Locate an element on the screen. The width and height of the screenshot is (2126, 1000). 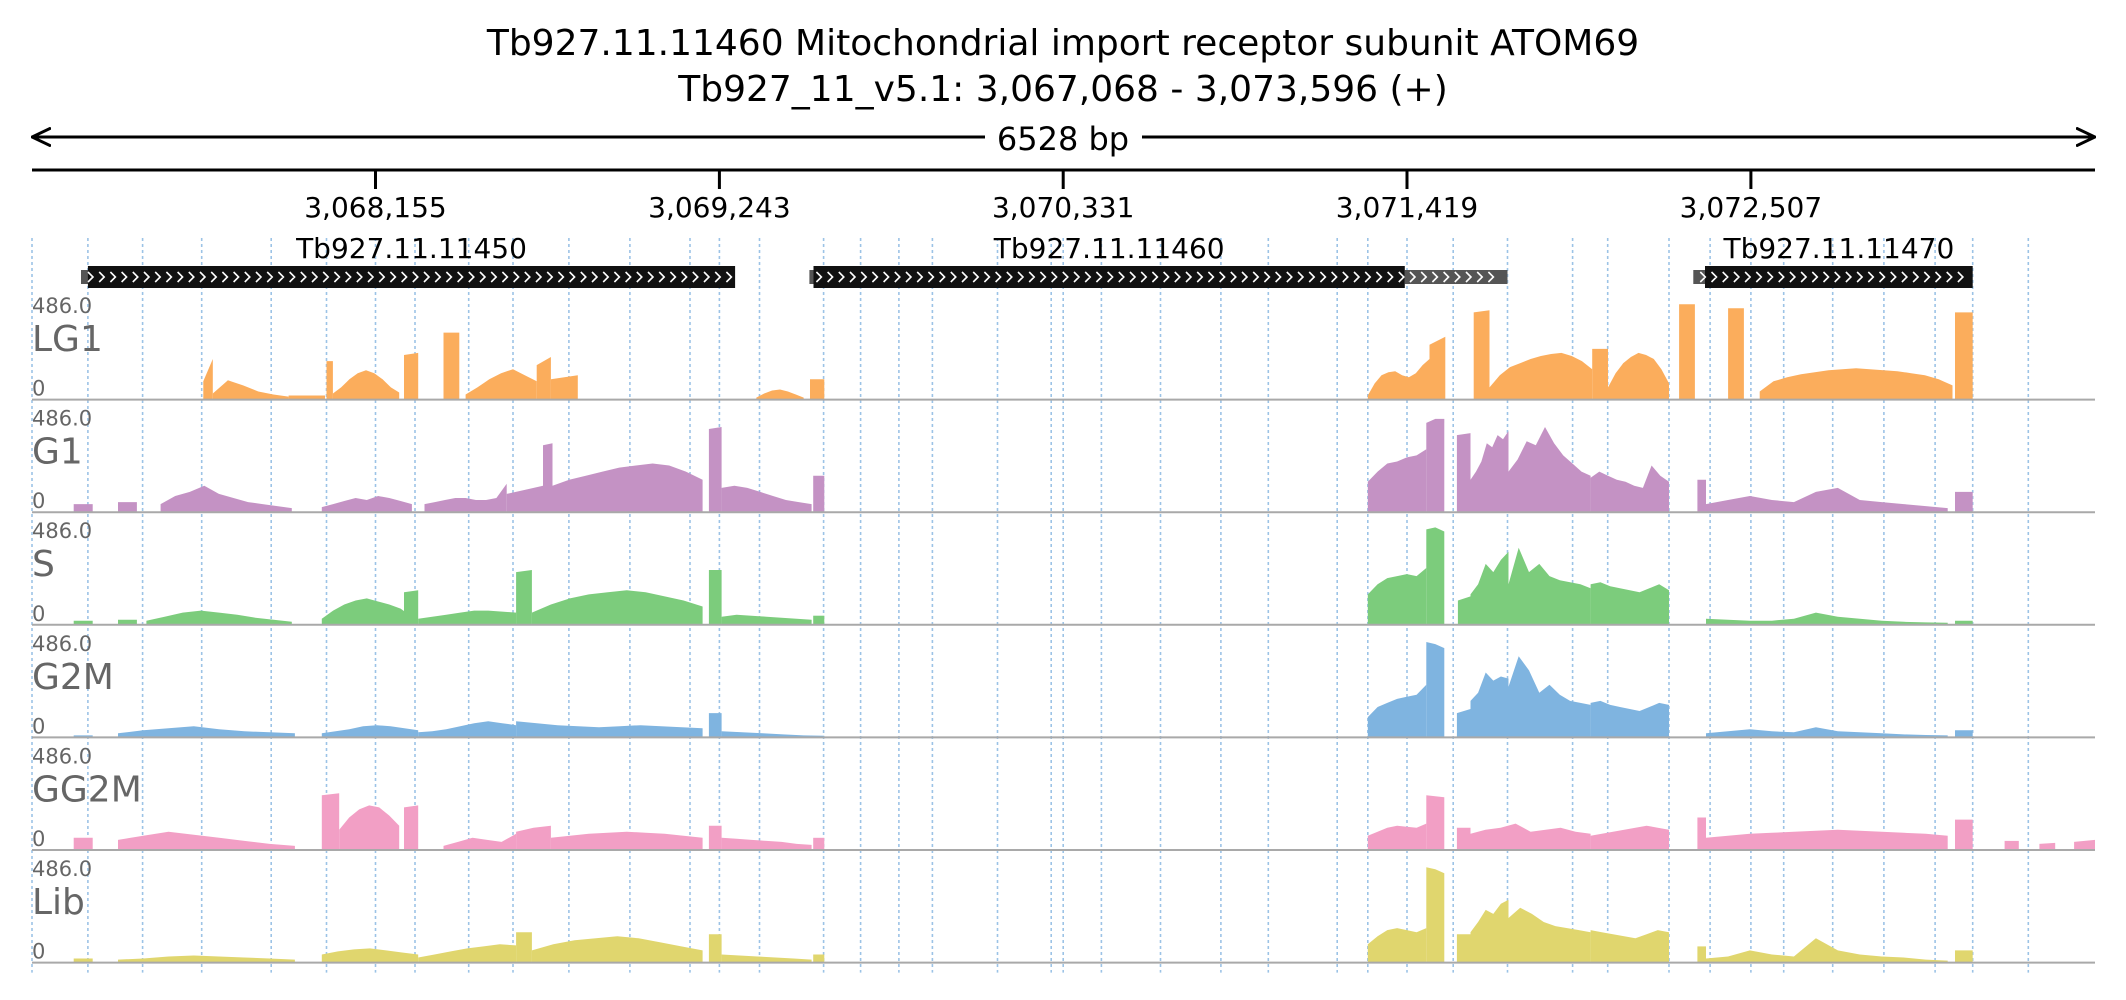
gene-model: Tb927.11.11470 is located at coordinates (1833, 260).